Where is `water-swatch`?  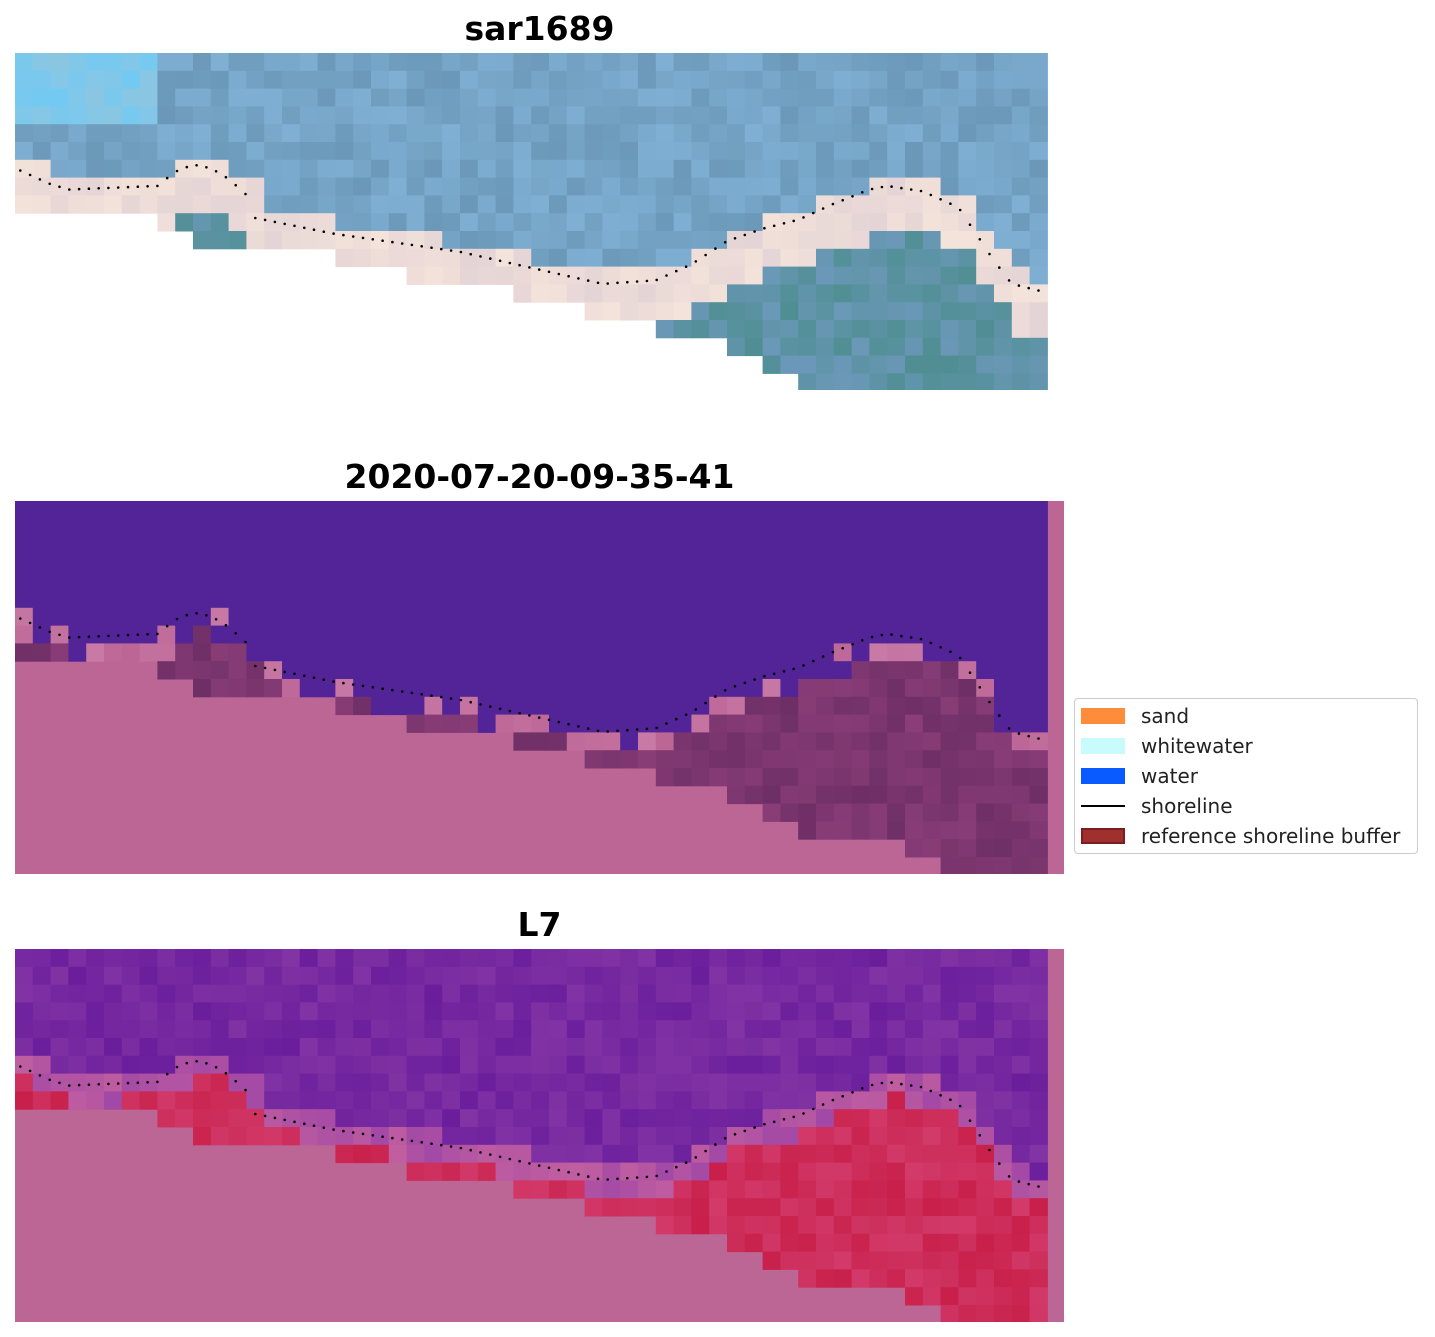 water-swatch is located at coordinates (1103, 776).